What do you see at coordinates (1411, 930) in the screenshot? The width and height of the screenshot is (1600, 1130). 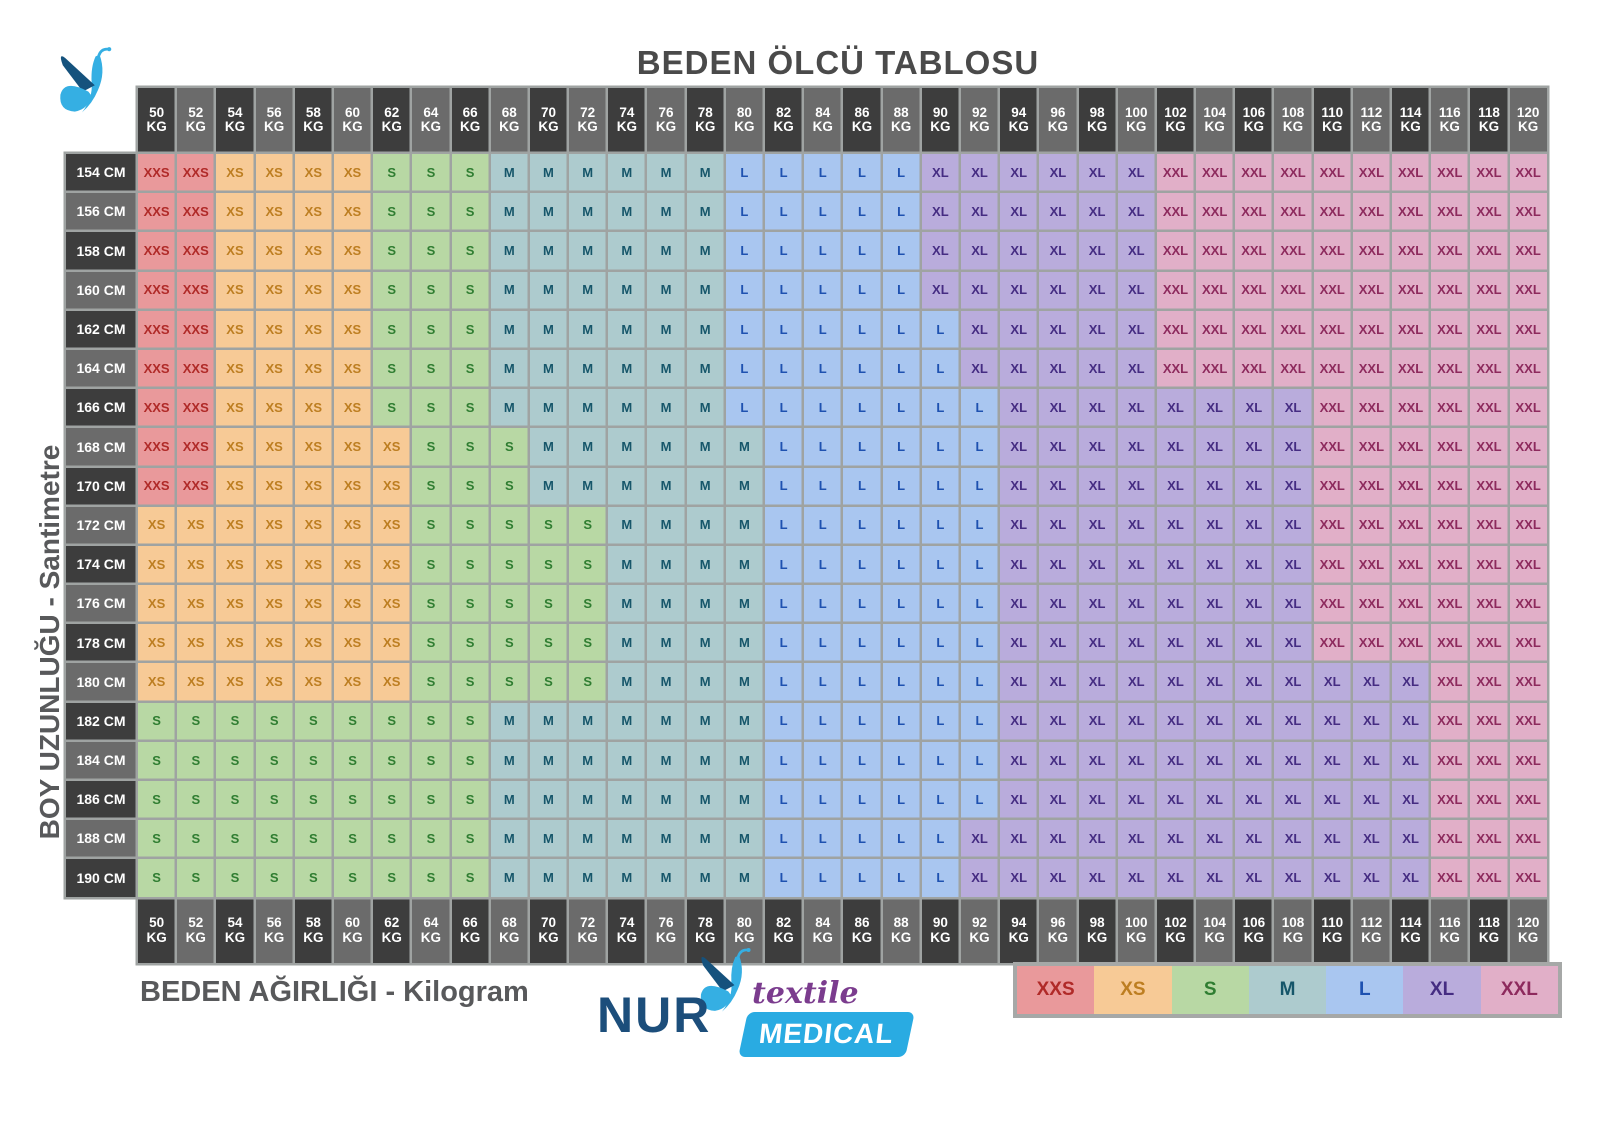 I see `weight-header-cell: 114 KG` at bounding box center [1411, 930].